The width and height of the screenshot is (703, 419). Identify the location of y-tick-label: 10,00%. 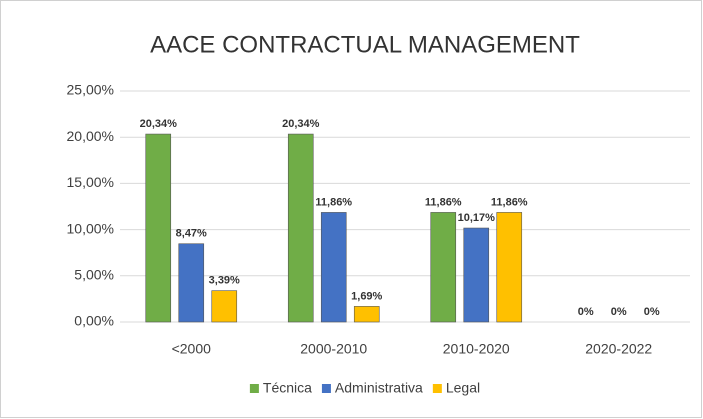
(90, 228).